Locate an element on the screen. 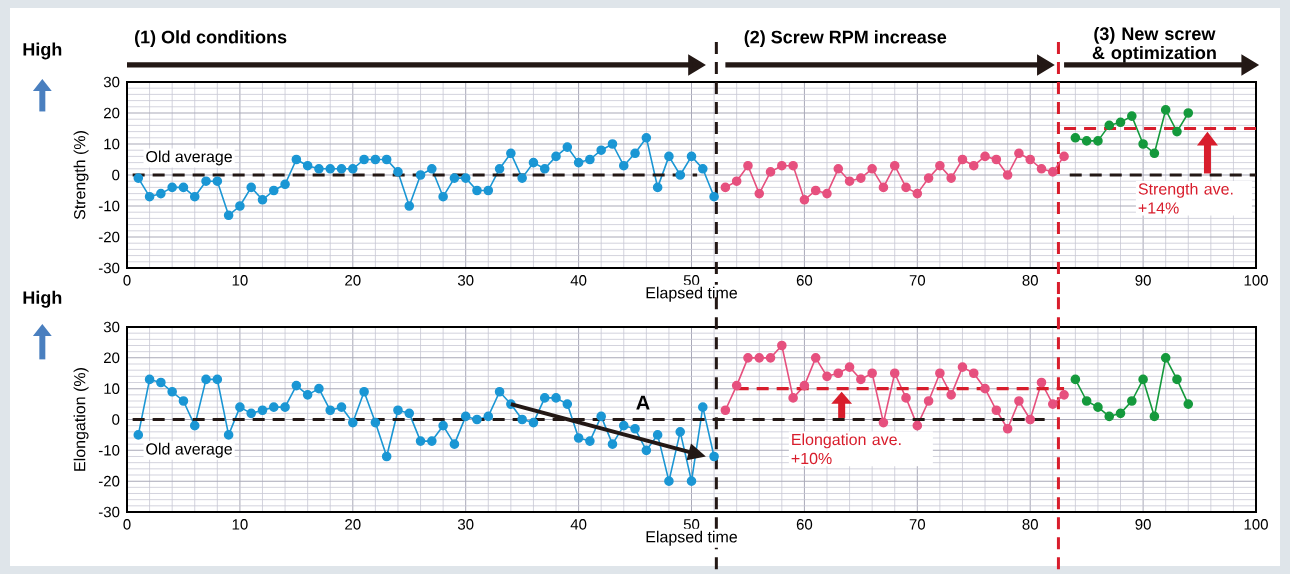  annotation: Elongation ave. +10% is located at coordinates (846, 449).